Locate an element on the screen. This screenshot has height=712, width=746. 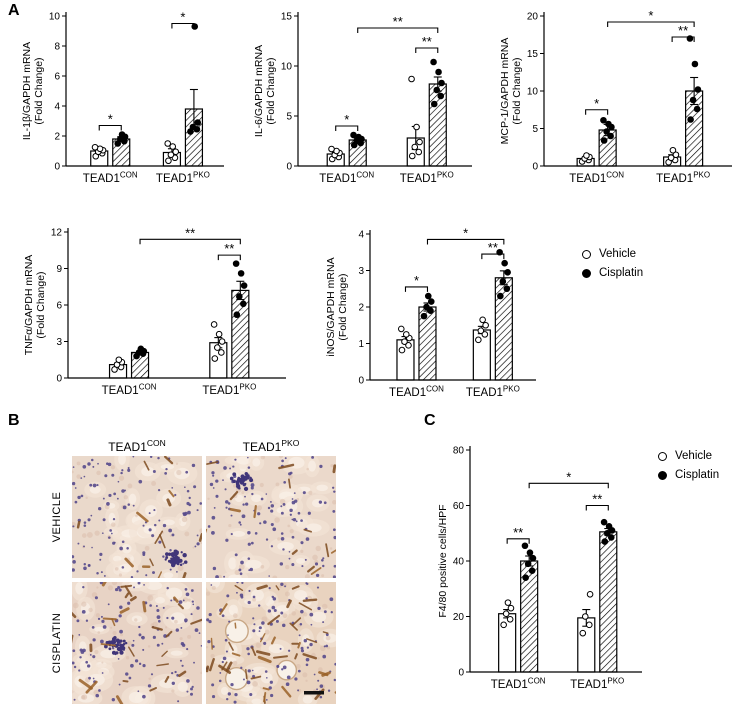
svg-text: 9 is located at coordinates (59, 269).